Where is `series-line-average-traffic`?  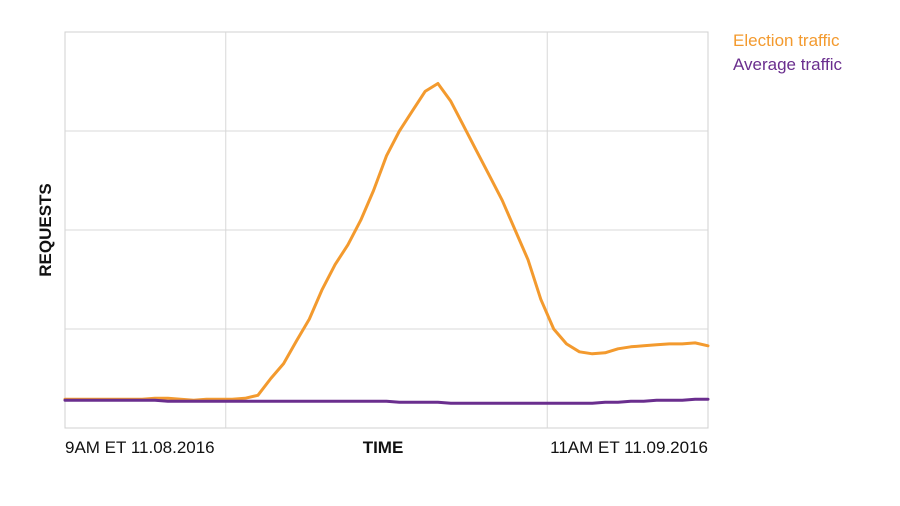 series-line-average-traffic is located at coordinates (386, 401).